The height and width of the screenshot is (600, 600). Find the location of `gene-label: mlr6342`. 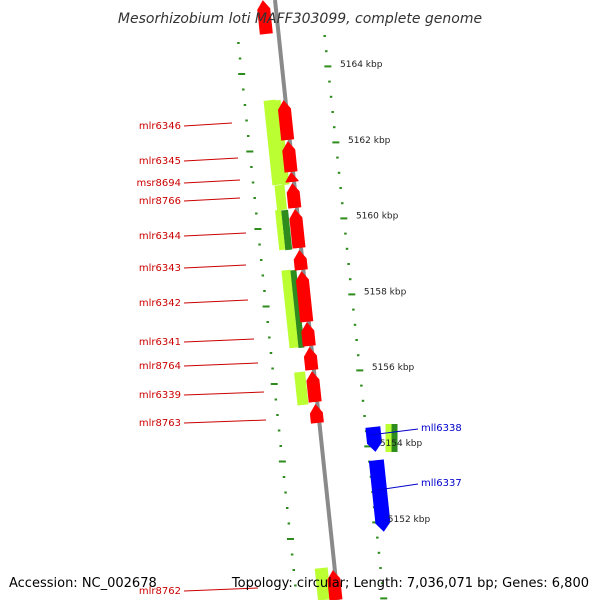

gene-label: mlr6342 is located at coordinates (160, 303).